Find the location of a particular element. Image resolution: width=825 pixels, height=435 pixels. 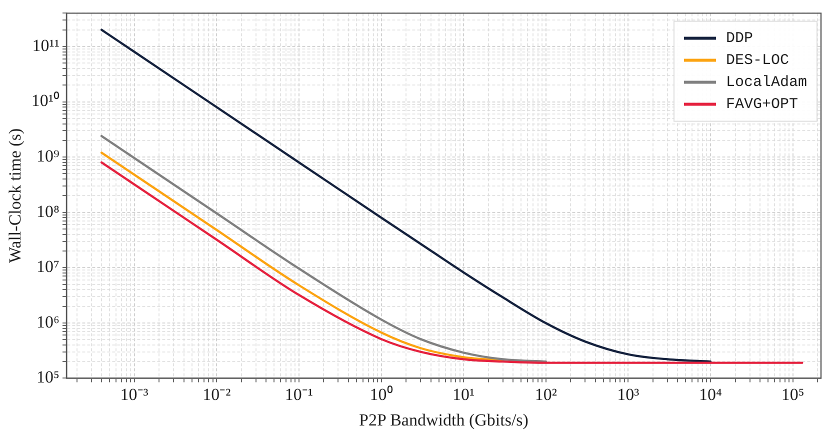

x-tick-label: 10⁴ is located at coordinates (710, 394).